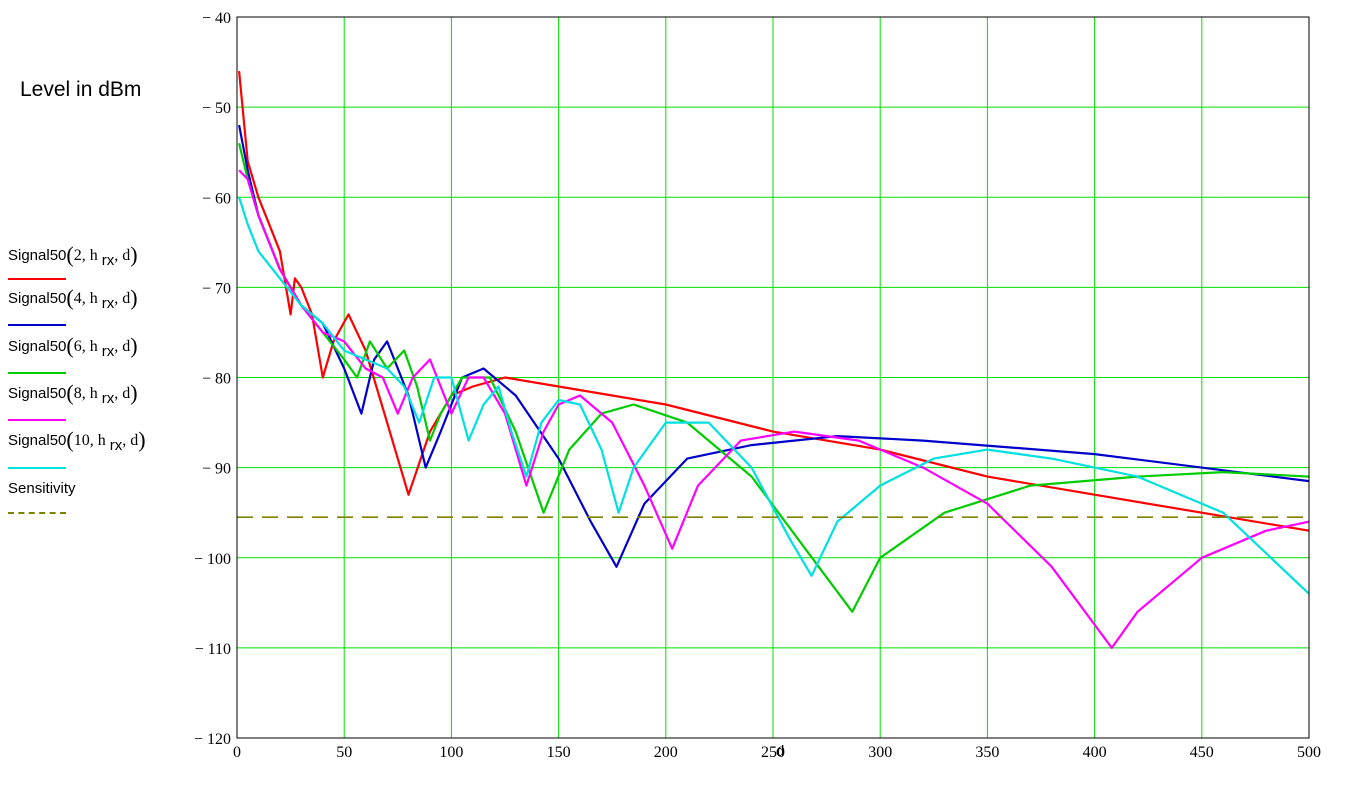 This screenshot has width=1345, height=790. I want to click on y-tick-label: − 100, so click(212, 559).